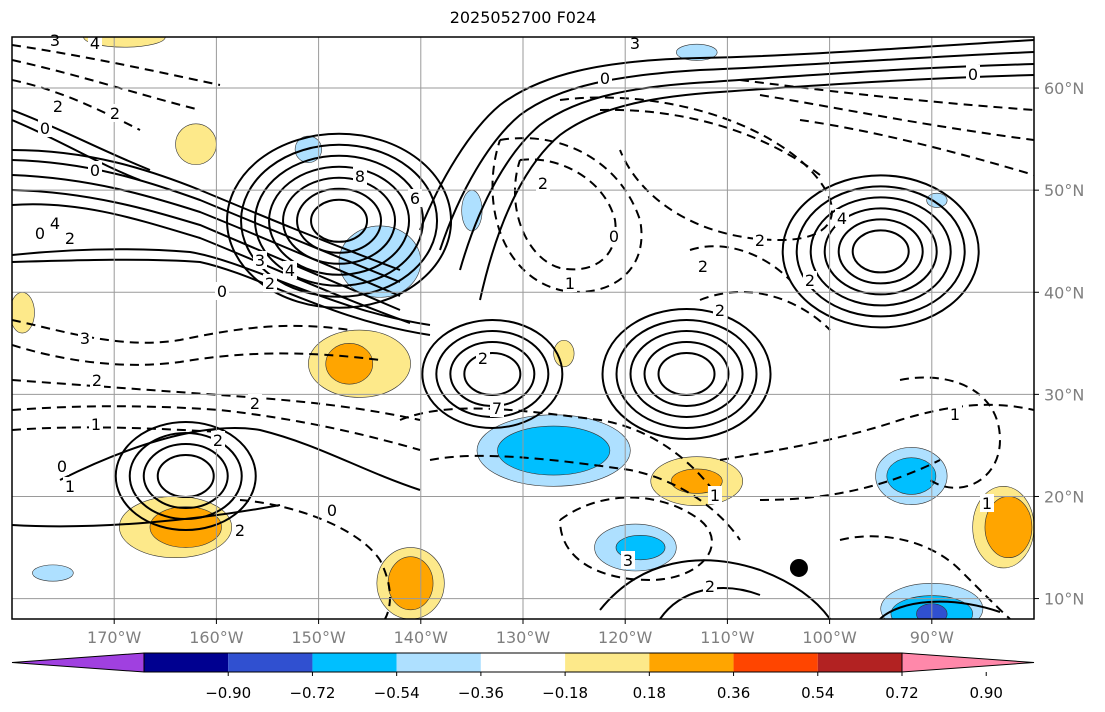  What do you see at coordinates (625, 637) in the screenshot?
I see `lon-tick-label: 120°W` at bounding box center [625, 637].